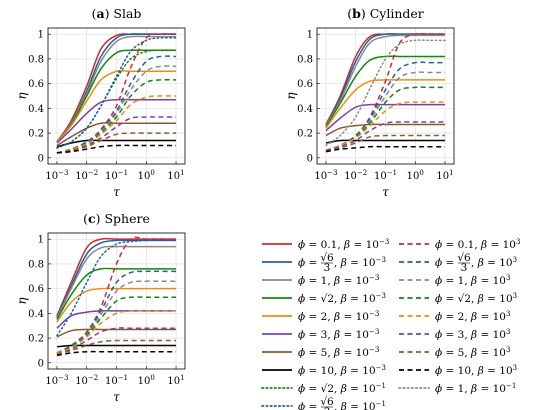 The width and height of the screenshot is (550, 410). I want to click on legend-item-phi_s6_3_b1e-1: ϕ = √63, β = 10−1, so click(323, 403).